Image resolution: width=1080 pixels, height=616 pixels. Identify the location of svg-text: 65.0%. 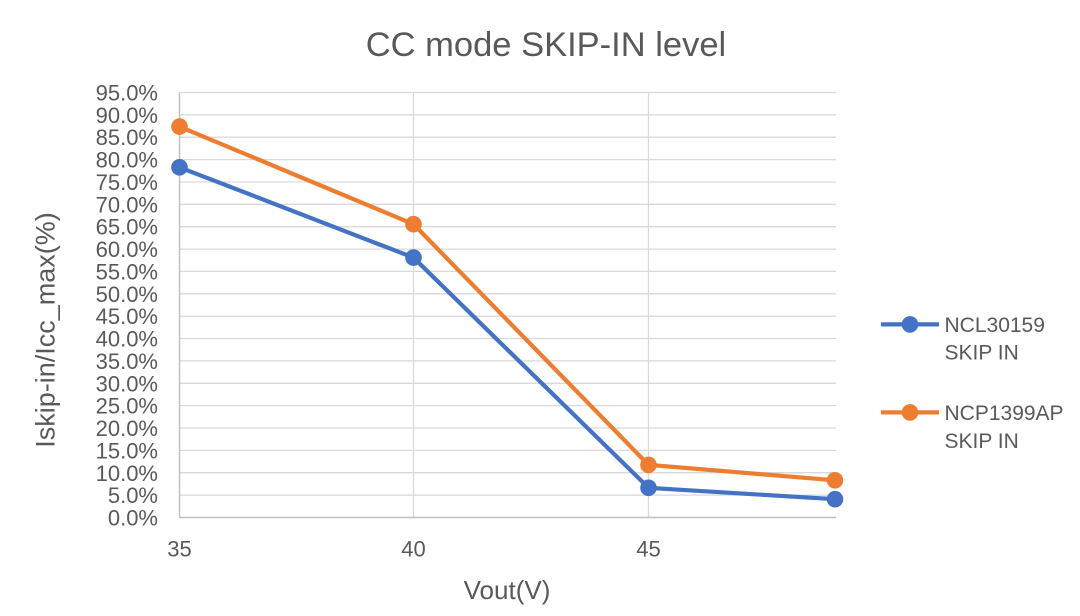
(127, 227).